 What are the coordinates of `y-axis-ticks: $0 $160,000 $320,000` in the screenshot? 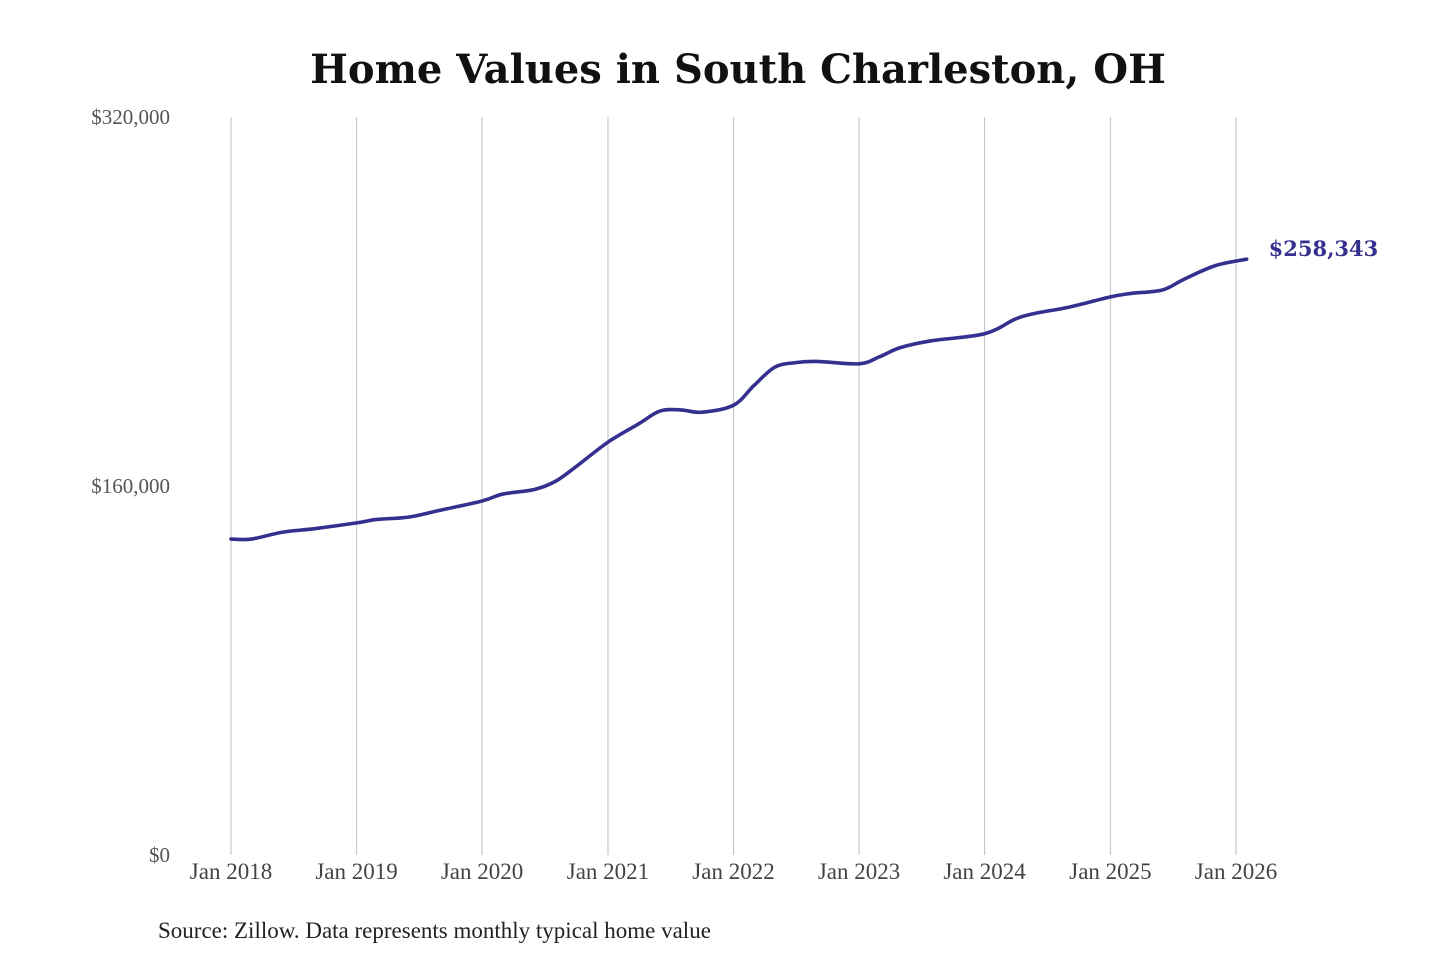 It's located at (130, 486).